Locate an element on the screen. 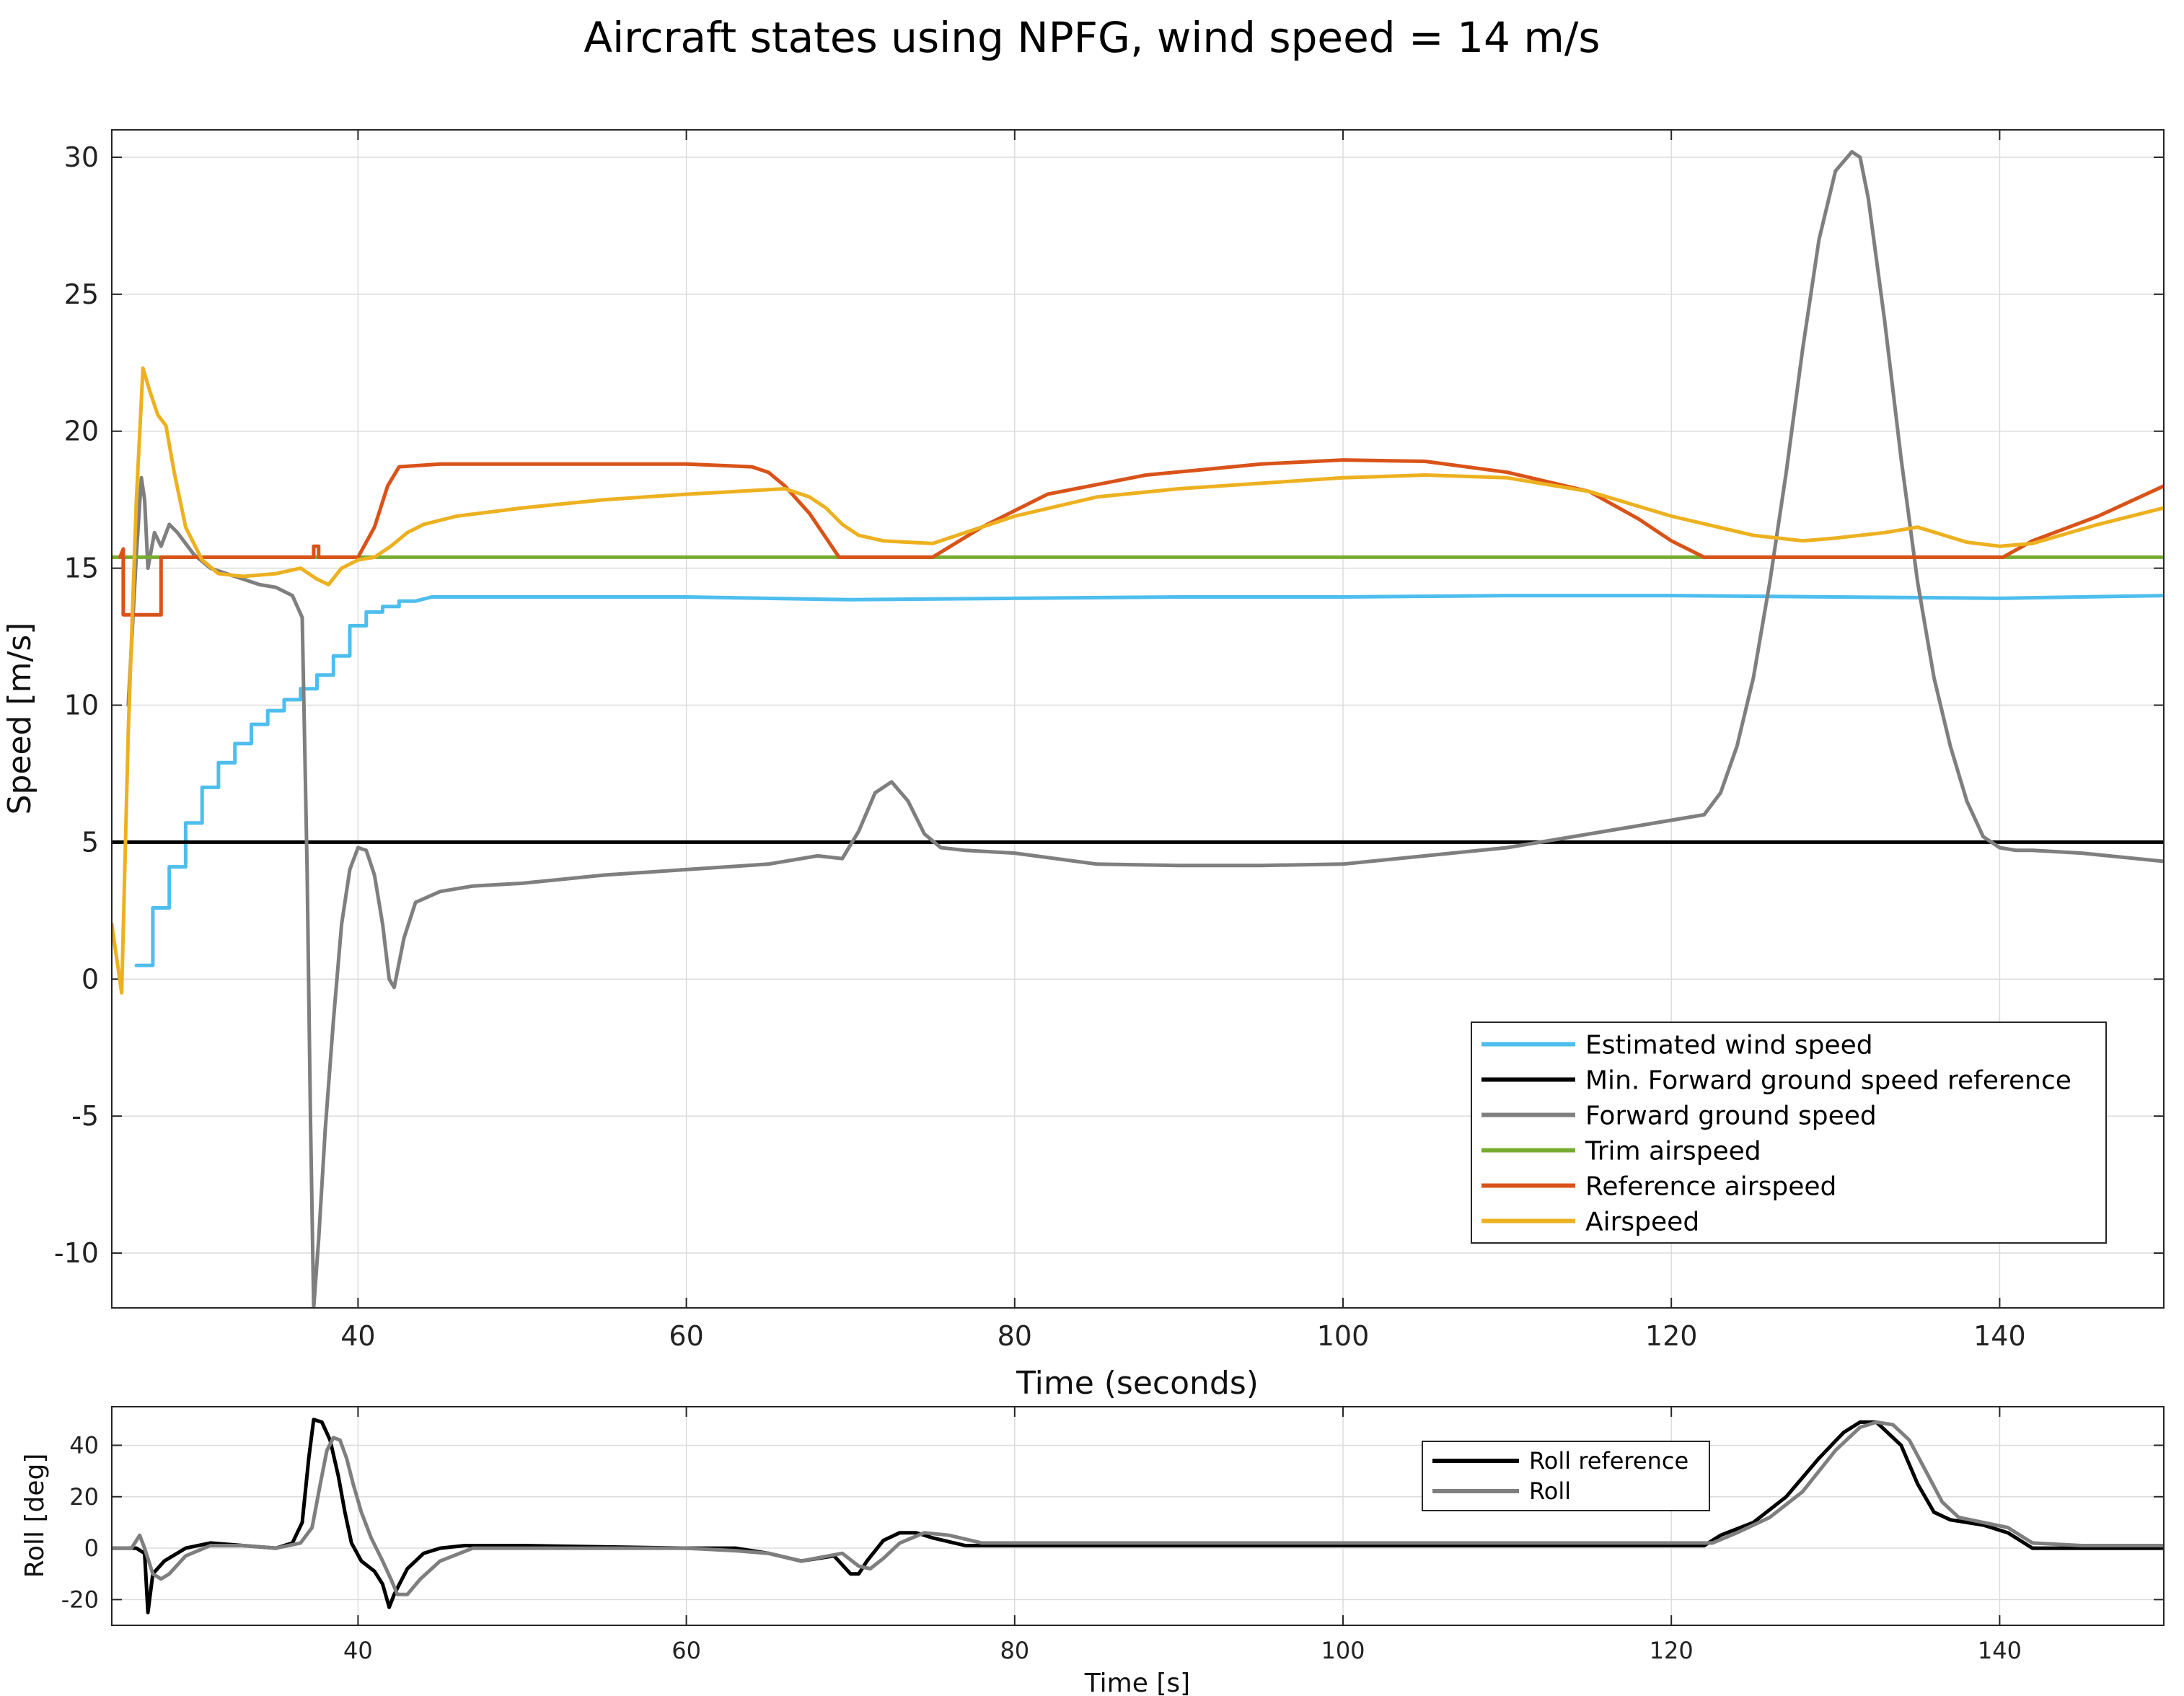 The width and height of the screenshot is (2184, 1696). roll-series is located at coordinates (1138, 1516).